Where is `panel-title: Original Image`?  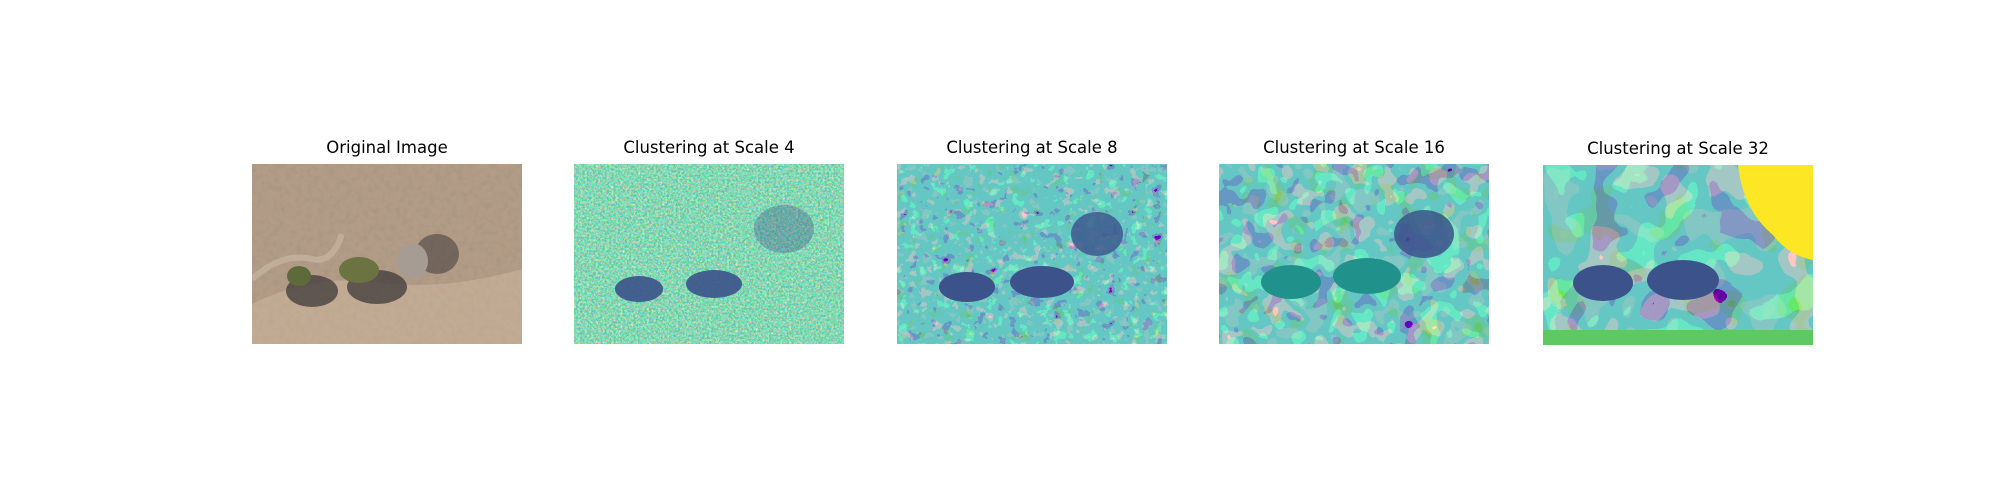 panel-title: Original Image is located at coordinates (387, 147).